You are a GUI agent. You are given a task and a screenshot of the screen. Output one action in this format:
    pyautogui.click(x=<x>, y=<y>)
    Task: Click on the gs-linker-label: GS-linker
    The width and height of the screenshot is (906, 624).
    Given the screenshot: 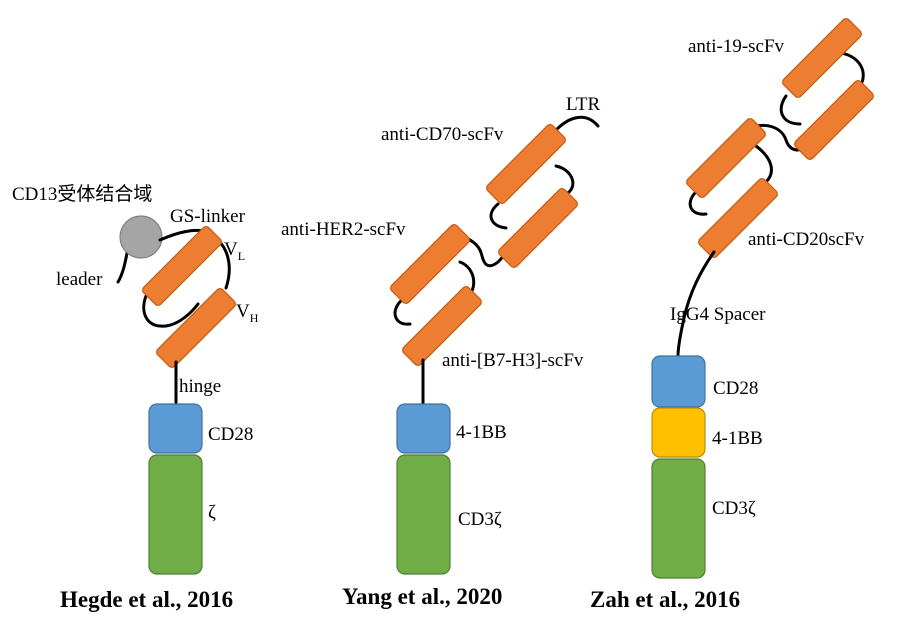 What is the action you would take?
    pyautogui.click(x=208, y=216)
    